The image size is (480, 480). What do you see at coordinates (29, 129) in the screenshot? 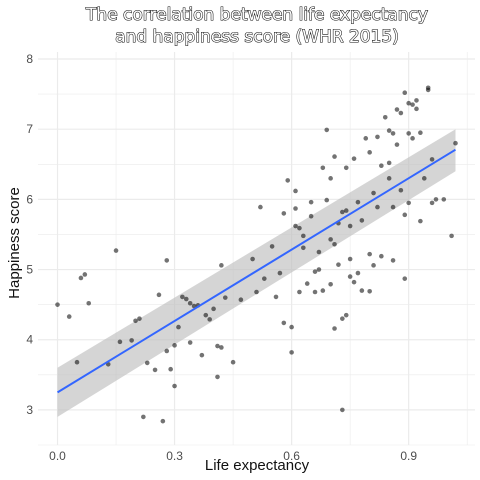
I see `y-tick-label: 7` at bounding box center [29, 129].